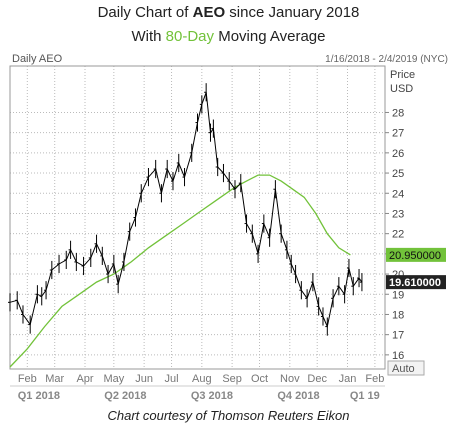 Image resolution: width=457 pixels, height=434 pixels. I want to click on price-last-value-badge, so click(416, 282).